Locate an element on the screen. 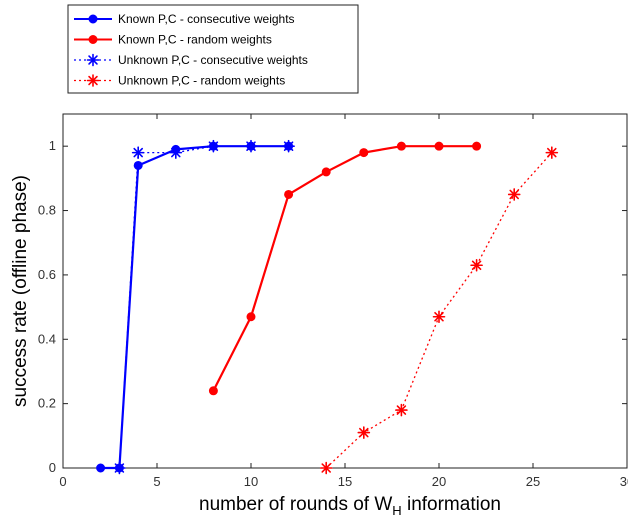 This screenshot has width=628, height=523. x-axis-label: number of rounds of WH information is located at coordinates (350, 506).